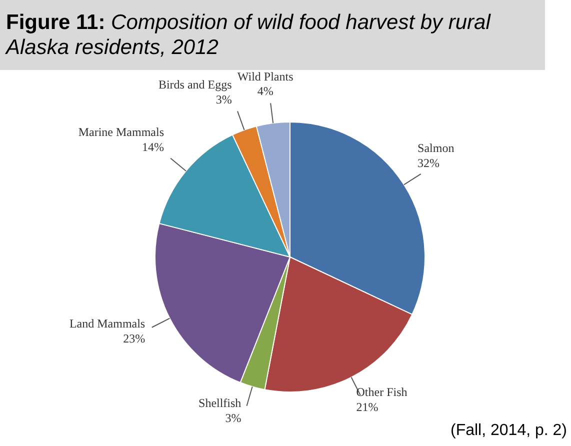 This screenshot has width=571, height=446. Describe the element at coordinates (107, 323) in the screenshot. I see `slice-label: Land Mammals` at that location.